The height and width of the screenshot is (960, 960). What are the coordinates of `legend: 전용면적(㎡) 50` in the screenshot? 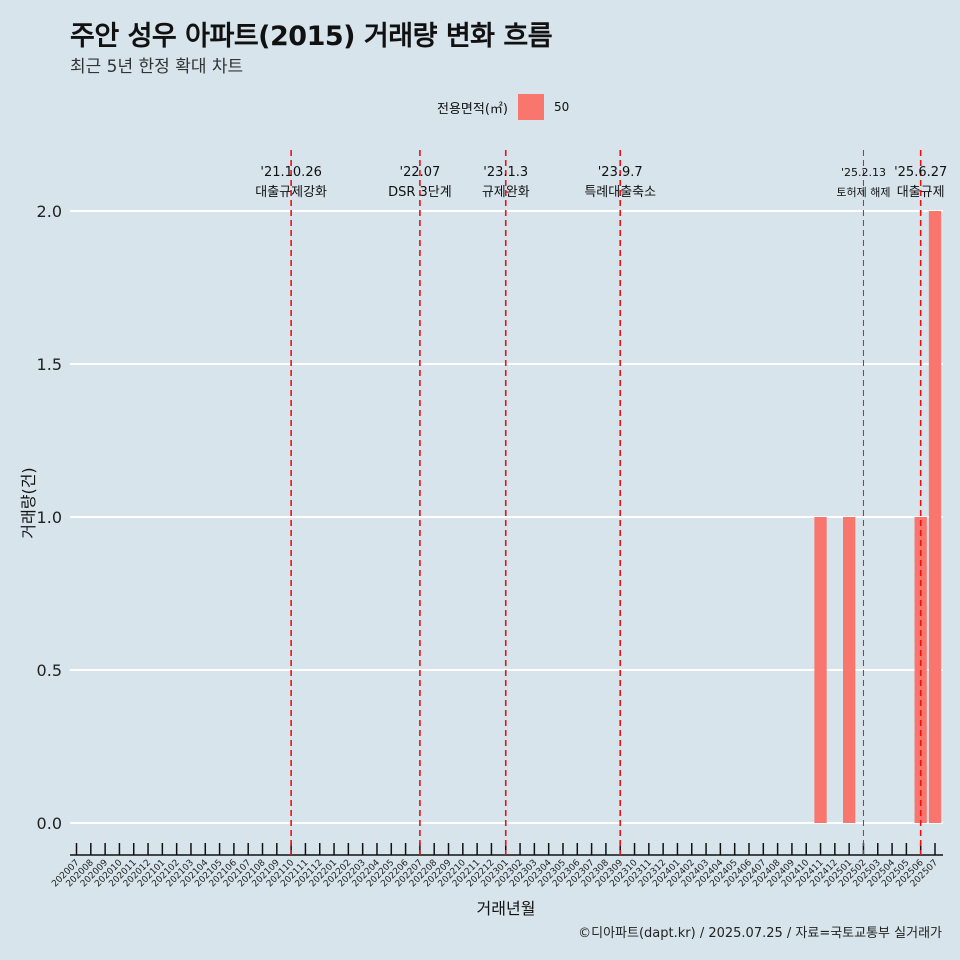 It's located at (503, 107).